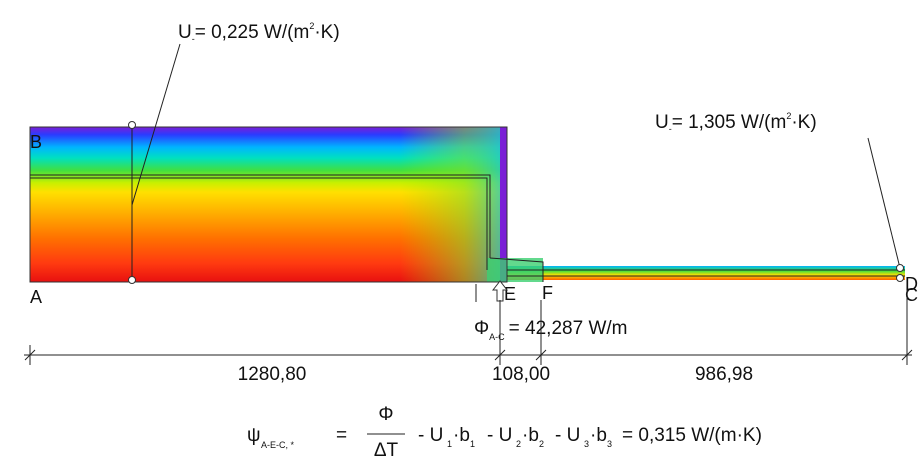 This screenshot has width=923, height=461. I want to click on point-label: E, so click(510, 294).